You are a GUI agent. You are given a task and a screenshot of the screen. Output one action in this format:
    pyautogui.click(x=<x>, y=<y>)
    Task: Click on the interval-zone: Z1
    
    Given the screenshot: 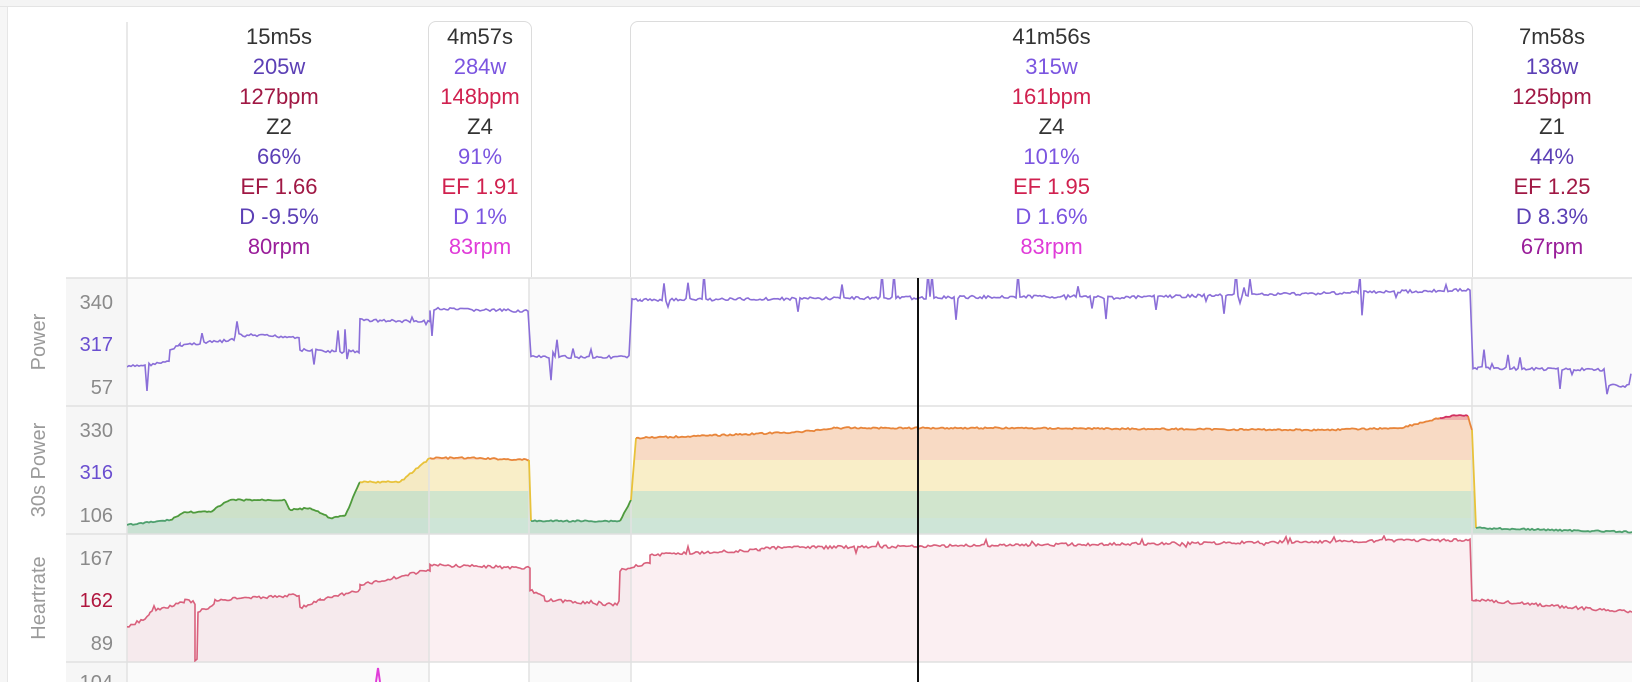 What is the action you would take?
    pyautogui.click(x=1552, y=126)
    